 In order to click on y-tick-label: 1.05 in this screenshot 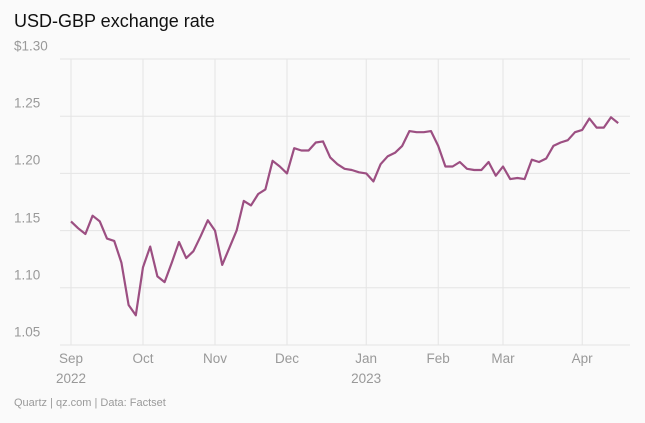, I will do `click(27, 332)`.